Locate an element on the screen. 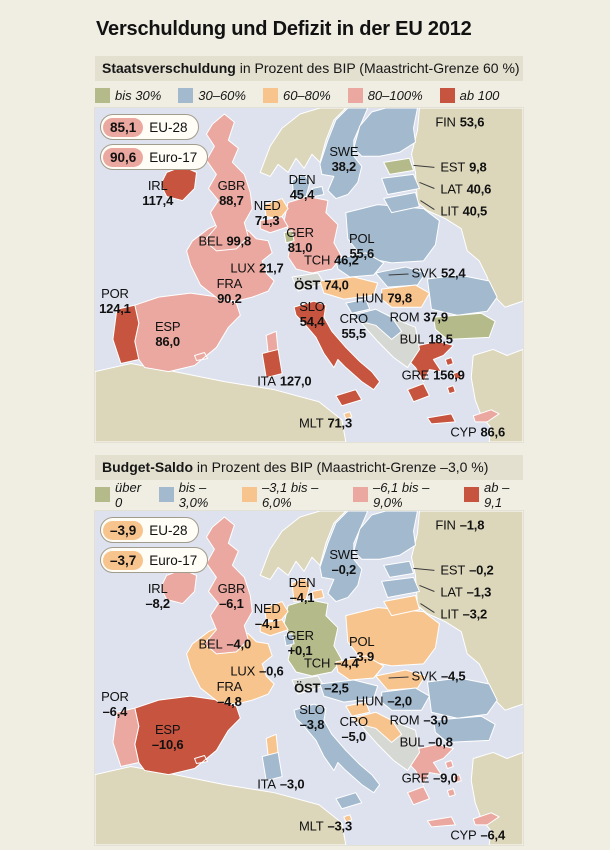 The width and height of the screenshot is (610, 850). legend-label: 60–80% is located at coordinates (306, 95).